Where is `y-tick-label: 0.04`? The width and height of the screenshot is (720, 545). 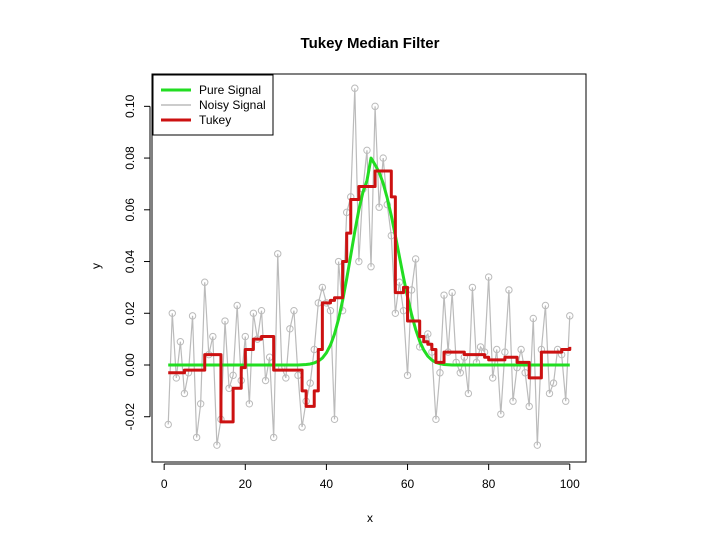 y-tick-label: 0.04 is located at coordinates (130, 262).